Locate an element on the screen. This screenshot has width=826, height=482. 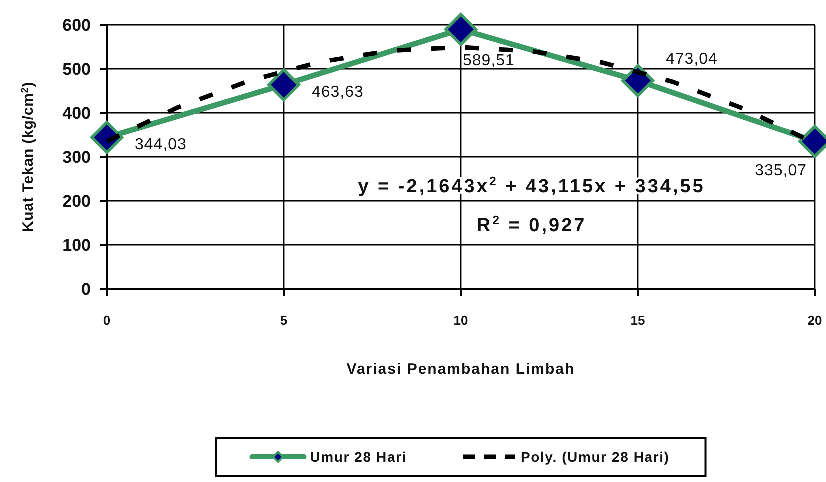
data-label: 589,51 is located at coordinates (489, 61).